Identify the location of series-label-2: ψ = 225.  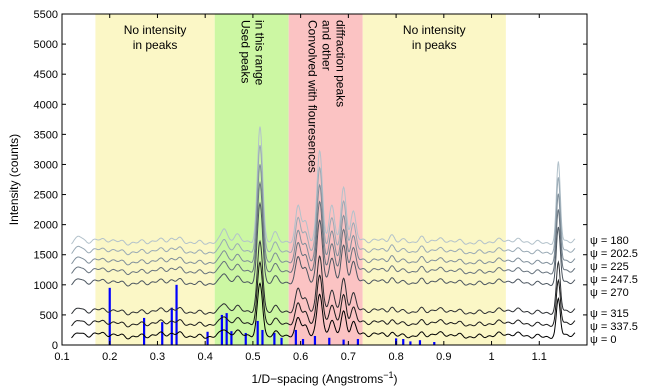
(609, 267).